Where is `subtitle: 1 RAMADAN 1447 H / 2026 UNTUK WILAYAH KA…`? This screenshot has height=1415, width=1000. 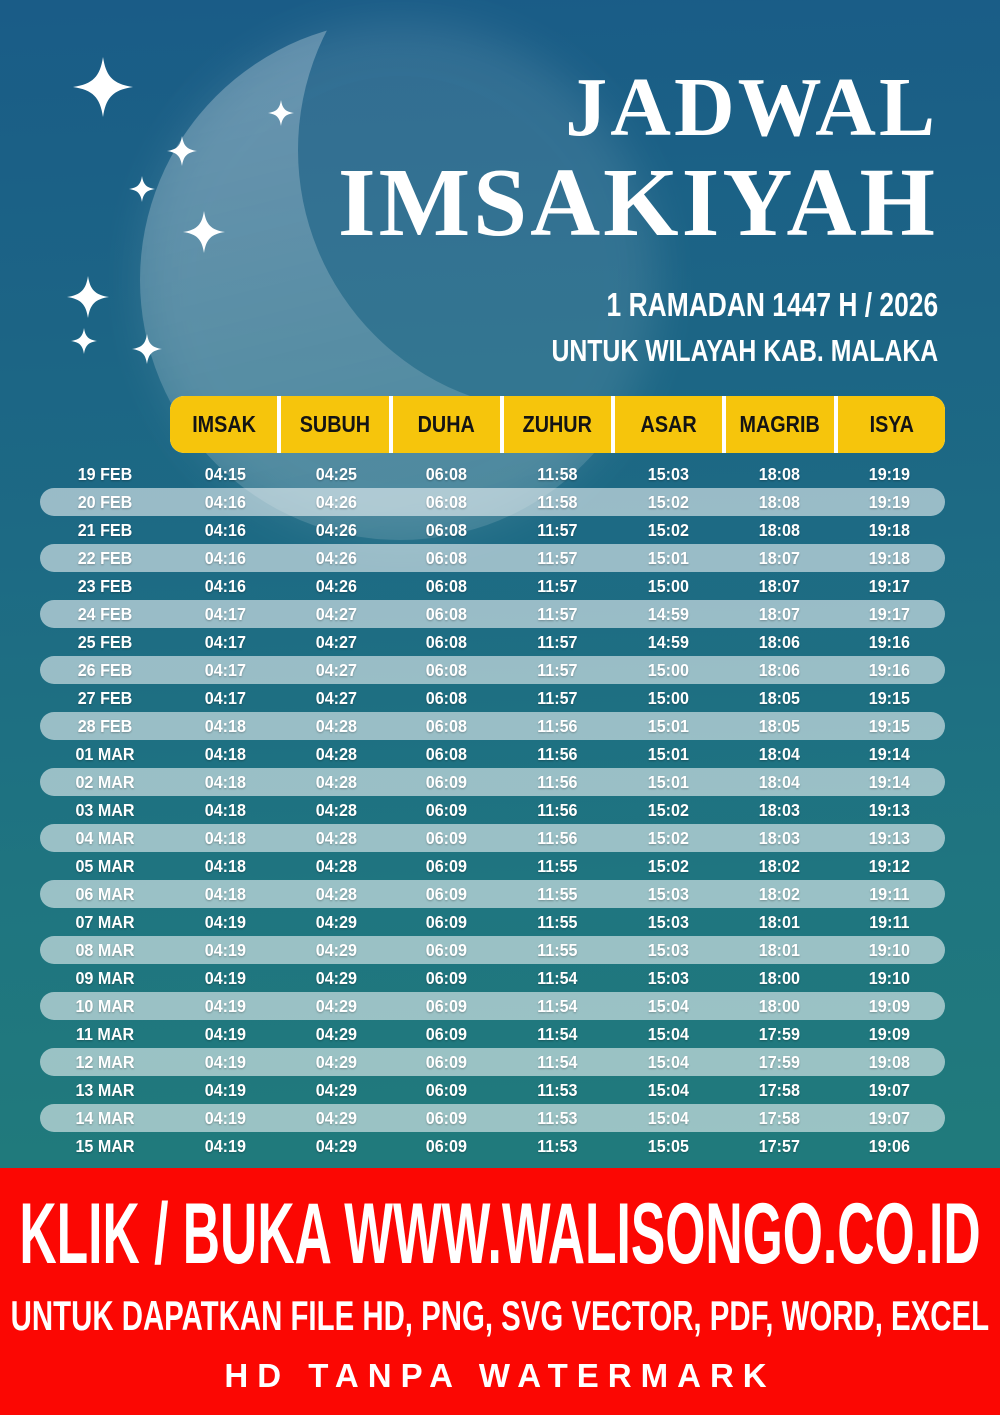 subtitle: 1 RAMADAN 1447 H / 2026 UNTUK WILAYAH KA… is located at coordinates (638, 327).